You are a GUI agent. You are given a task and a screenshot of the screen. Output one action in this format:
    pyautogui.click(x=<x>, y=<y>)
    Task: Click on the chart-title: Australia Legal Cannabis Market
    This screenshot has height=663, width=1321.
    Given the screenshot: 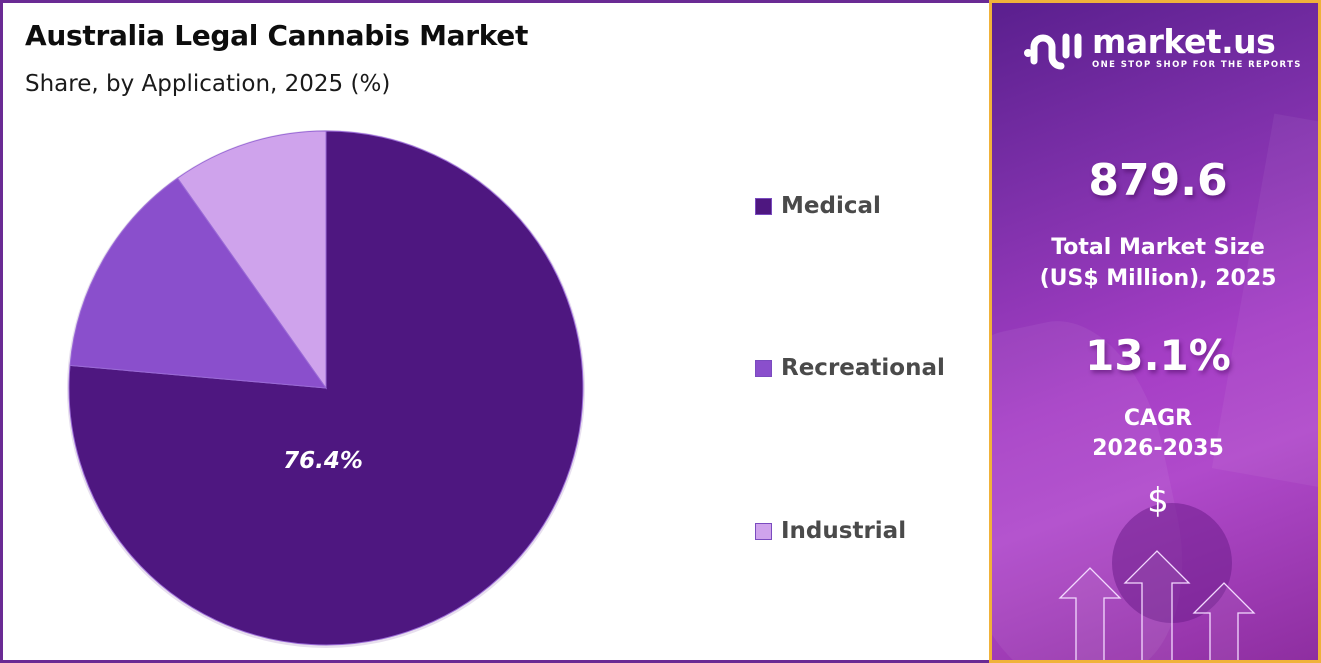 What is the action you would take?
    pyautogui.click(x=277, y=35)
    